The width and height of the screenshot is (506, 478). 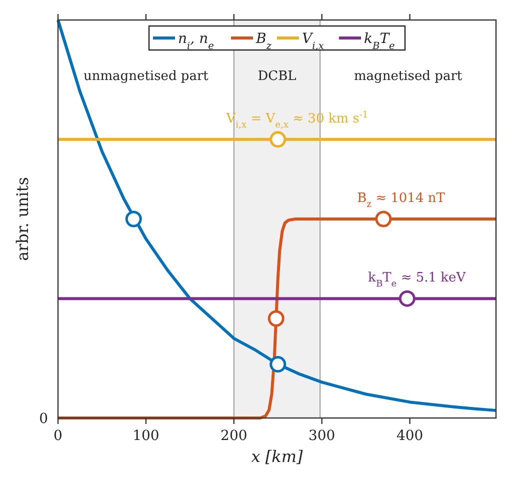 I want to click on x-tick-label: 200, so click(x=234, y=436).